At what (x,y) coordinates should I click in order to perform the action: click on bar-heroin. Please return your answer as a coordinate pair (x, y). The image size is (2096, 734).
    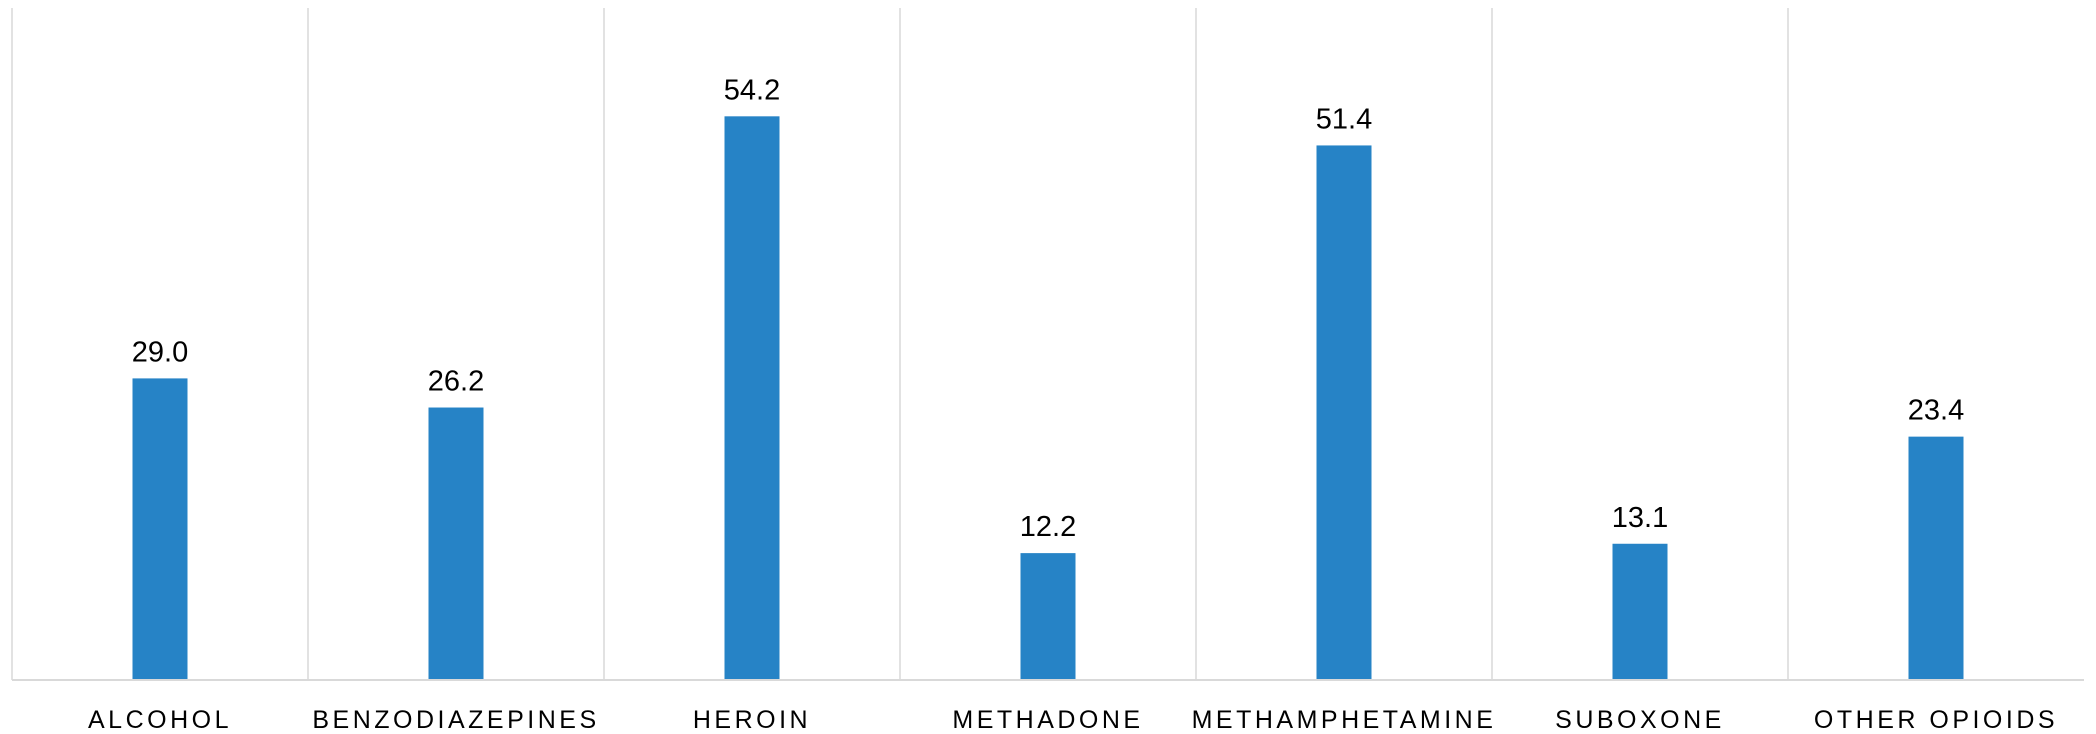
    Looking at the image, I should click on (752, 398).